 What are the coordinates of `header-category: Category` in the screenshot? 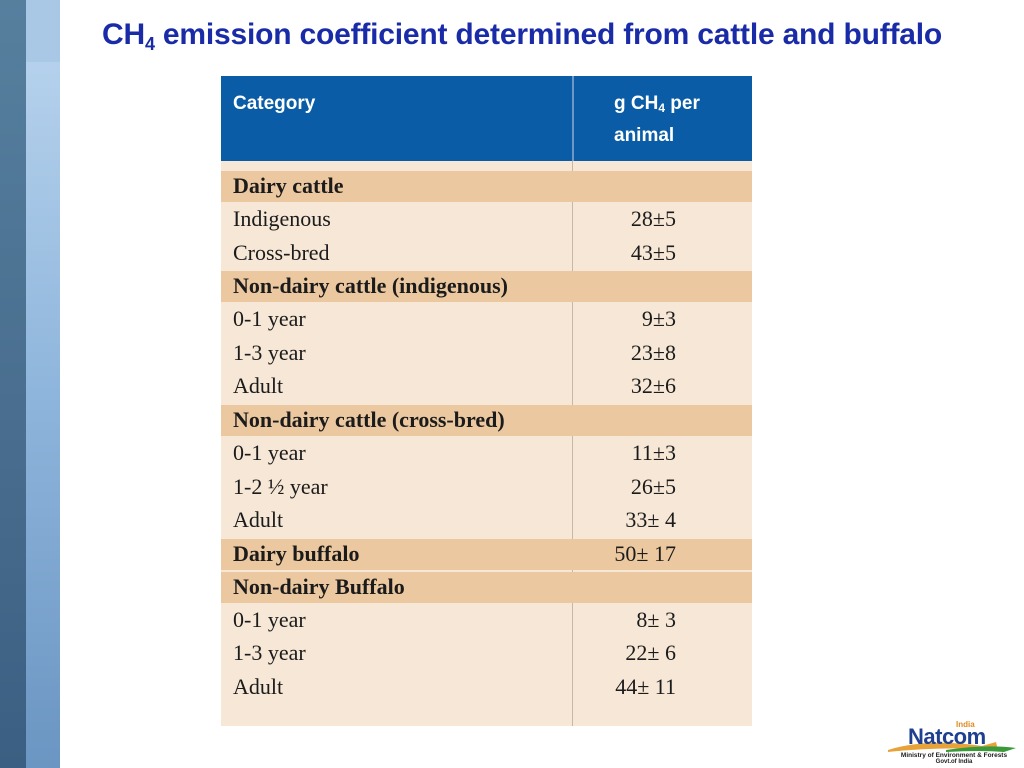 It's located at (274, 103).